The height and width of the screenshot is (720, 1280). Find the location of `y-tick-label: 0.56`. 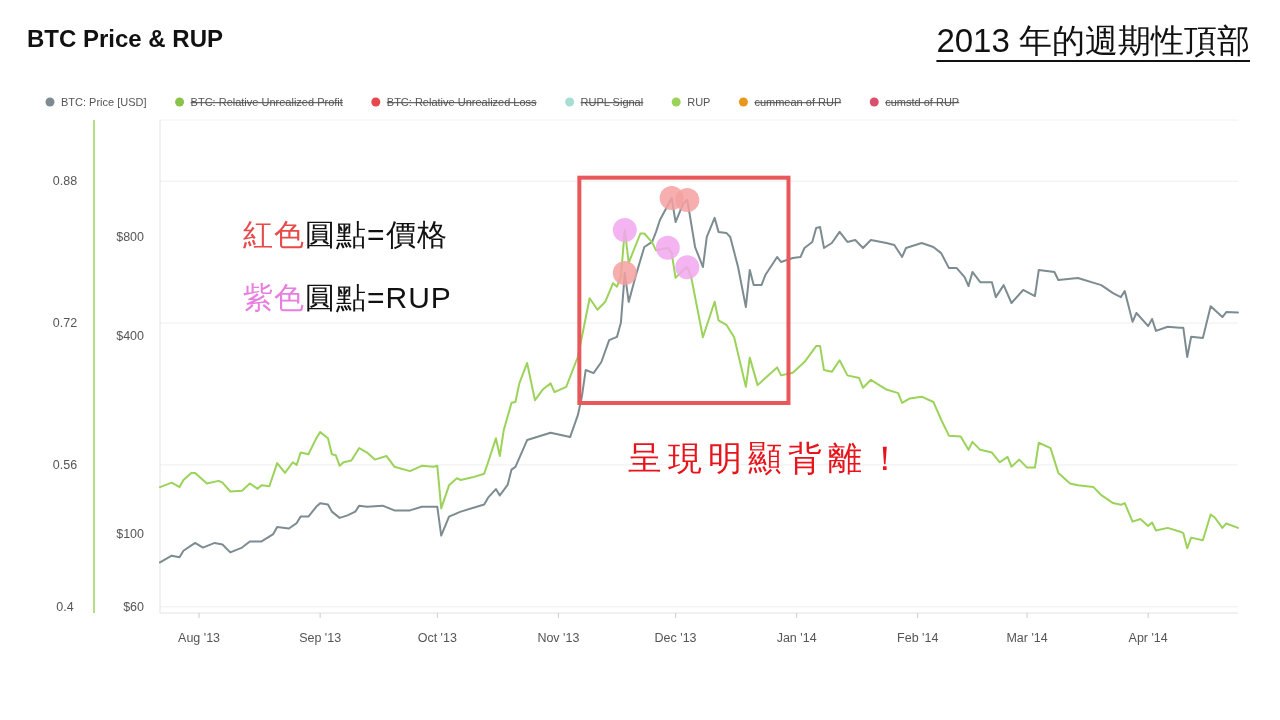

y-tick-label: 0.56 is located at coordinates (65, 464).